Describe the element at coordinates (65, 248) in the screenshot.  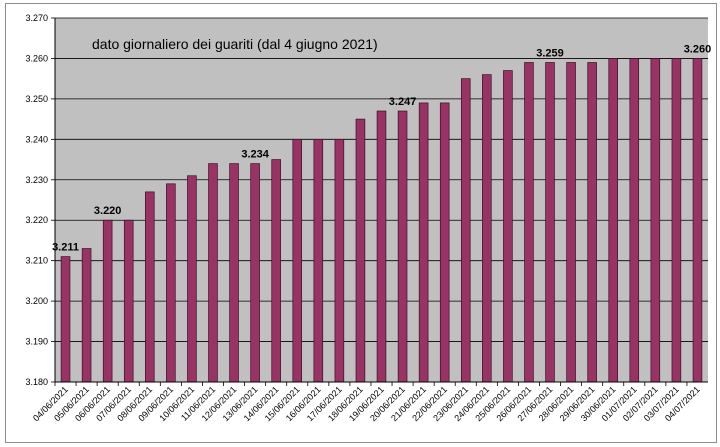
I see `data-label: 3.211` at that location.